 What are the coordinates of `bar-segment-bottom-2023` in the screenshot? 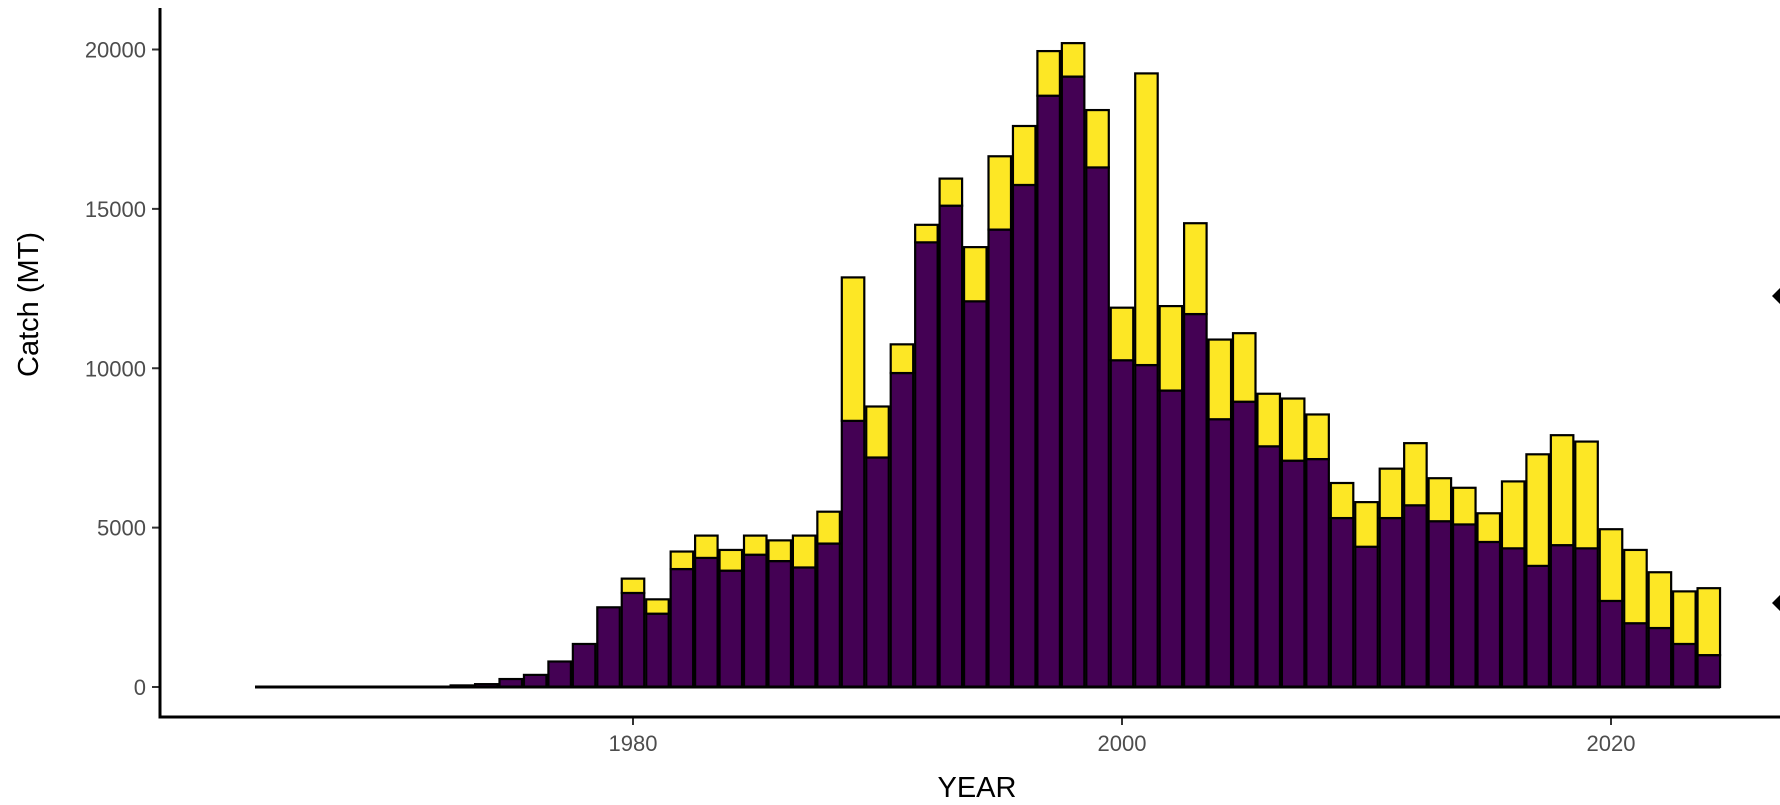 It's located at (1684, 665).